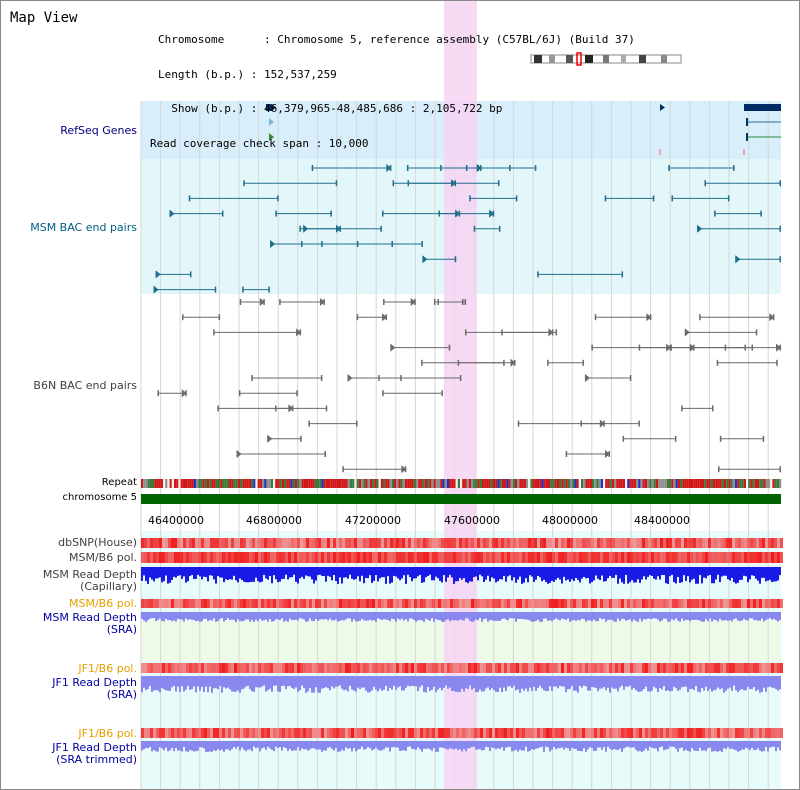 This screenshot has height=790, width=800. I want to click on track-label-jf1-pol-2: JF1/B6 pol., so click(107, 733).